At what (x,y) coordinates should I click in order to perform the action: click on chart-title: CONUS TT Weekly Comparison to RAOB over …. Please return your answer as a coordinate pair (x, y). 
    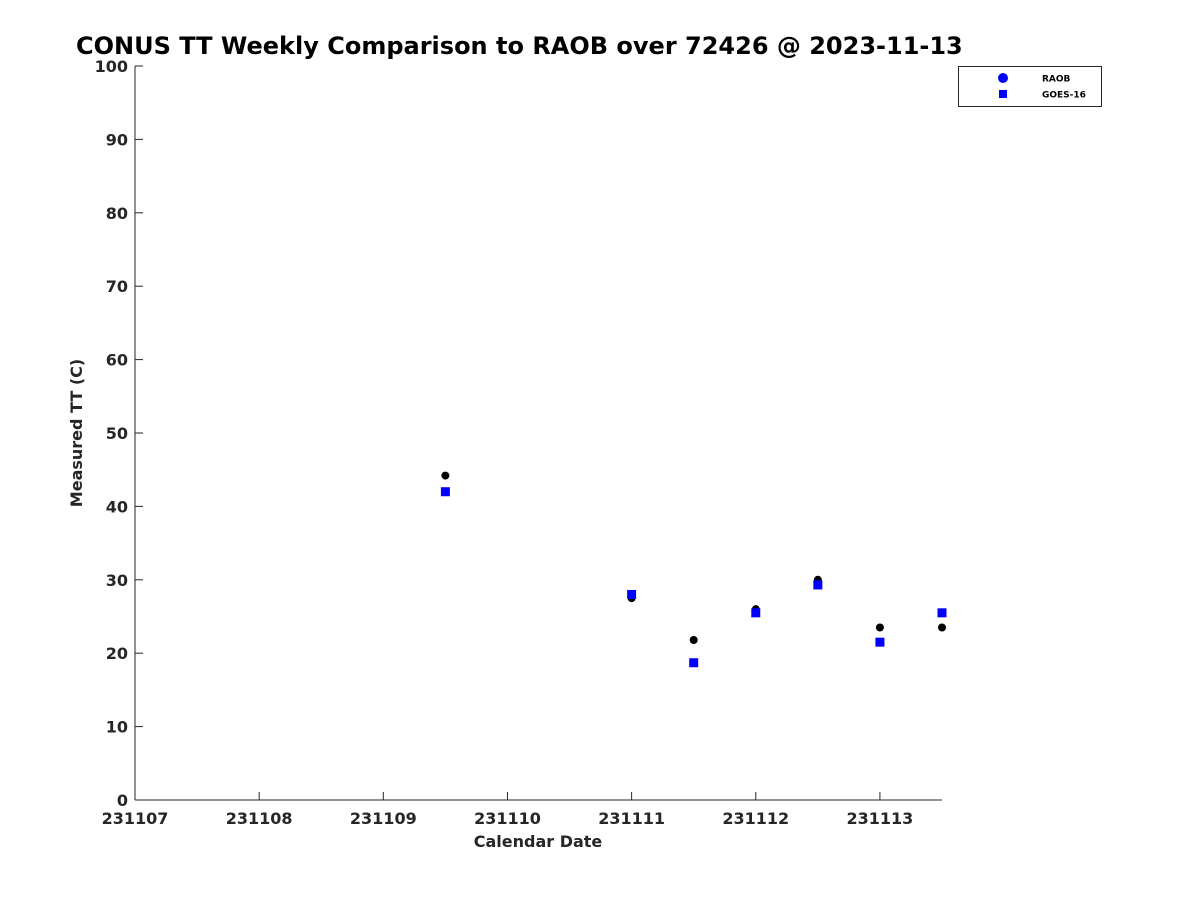
    Looking at the image, I should click on (519, 46).